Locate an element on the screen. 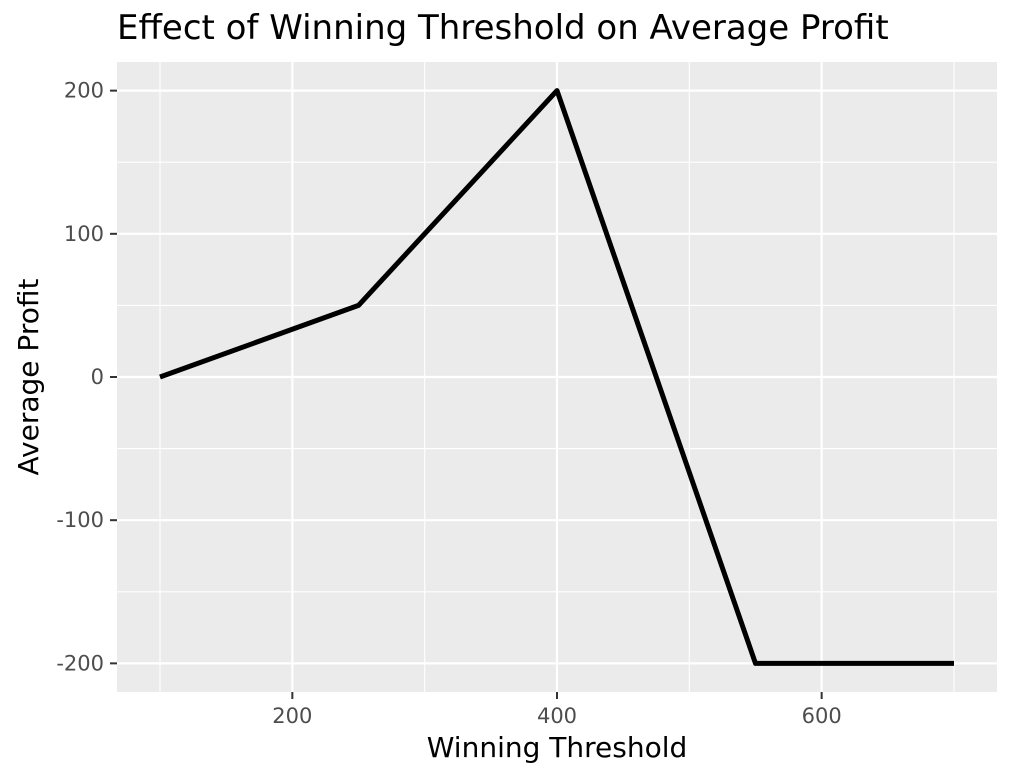  x-tick-label: 400 is located at coordinates (557, 716).